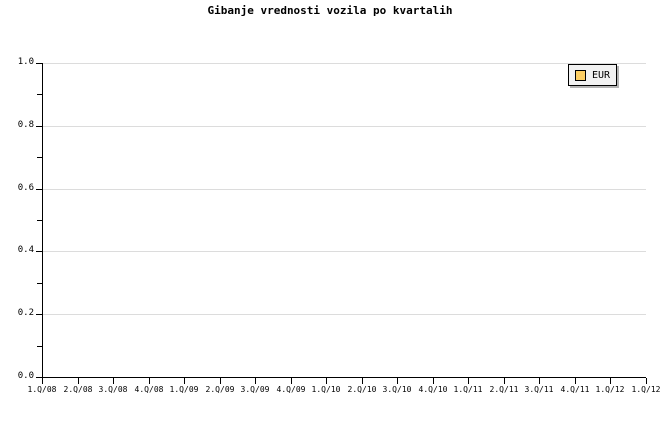 This screenshot has height=440, width=660. Describe the element at coordinates (78, 389) in the screenshot. I see `x-tick-label: 2.Q/08` at that location.